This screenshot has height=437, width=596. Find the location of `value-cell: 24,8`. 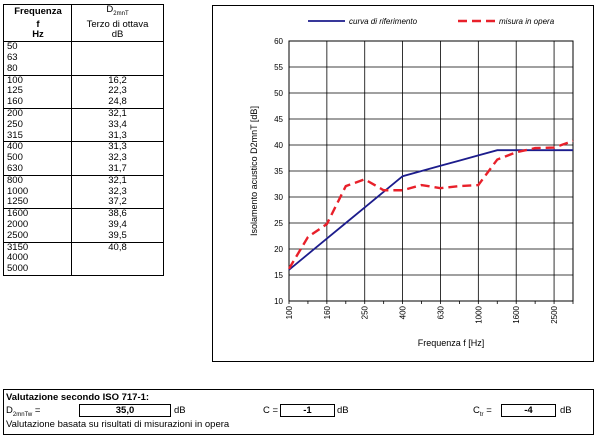

value-cell: 24,8 is located at coordinates (117, 102).